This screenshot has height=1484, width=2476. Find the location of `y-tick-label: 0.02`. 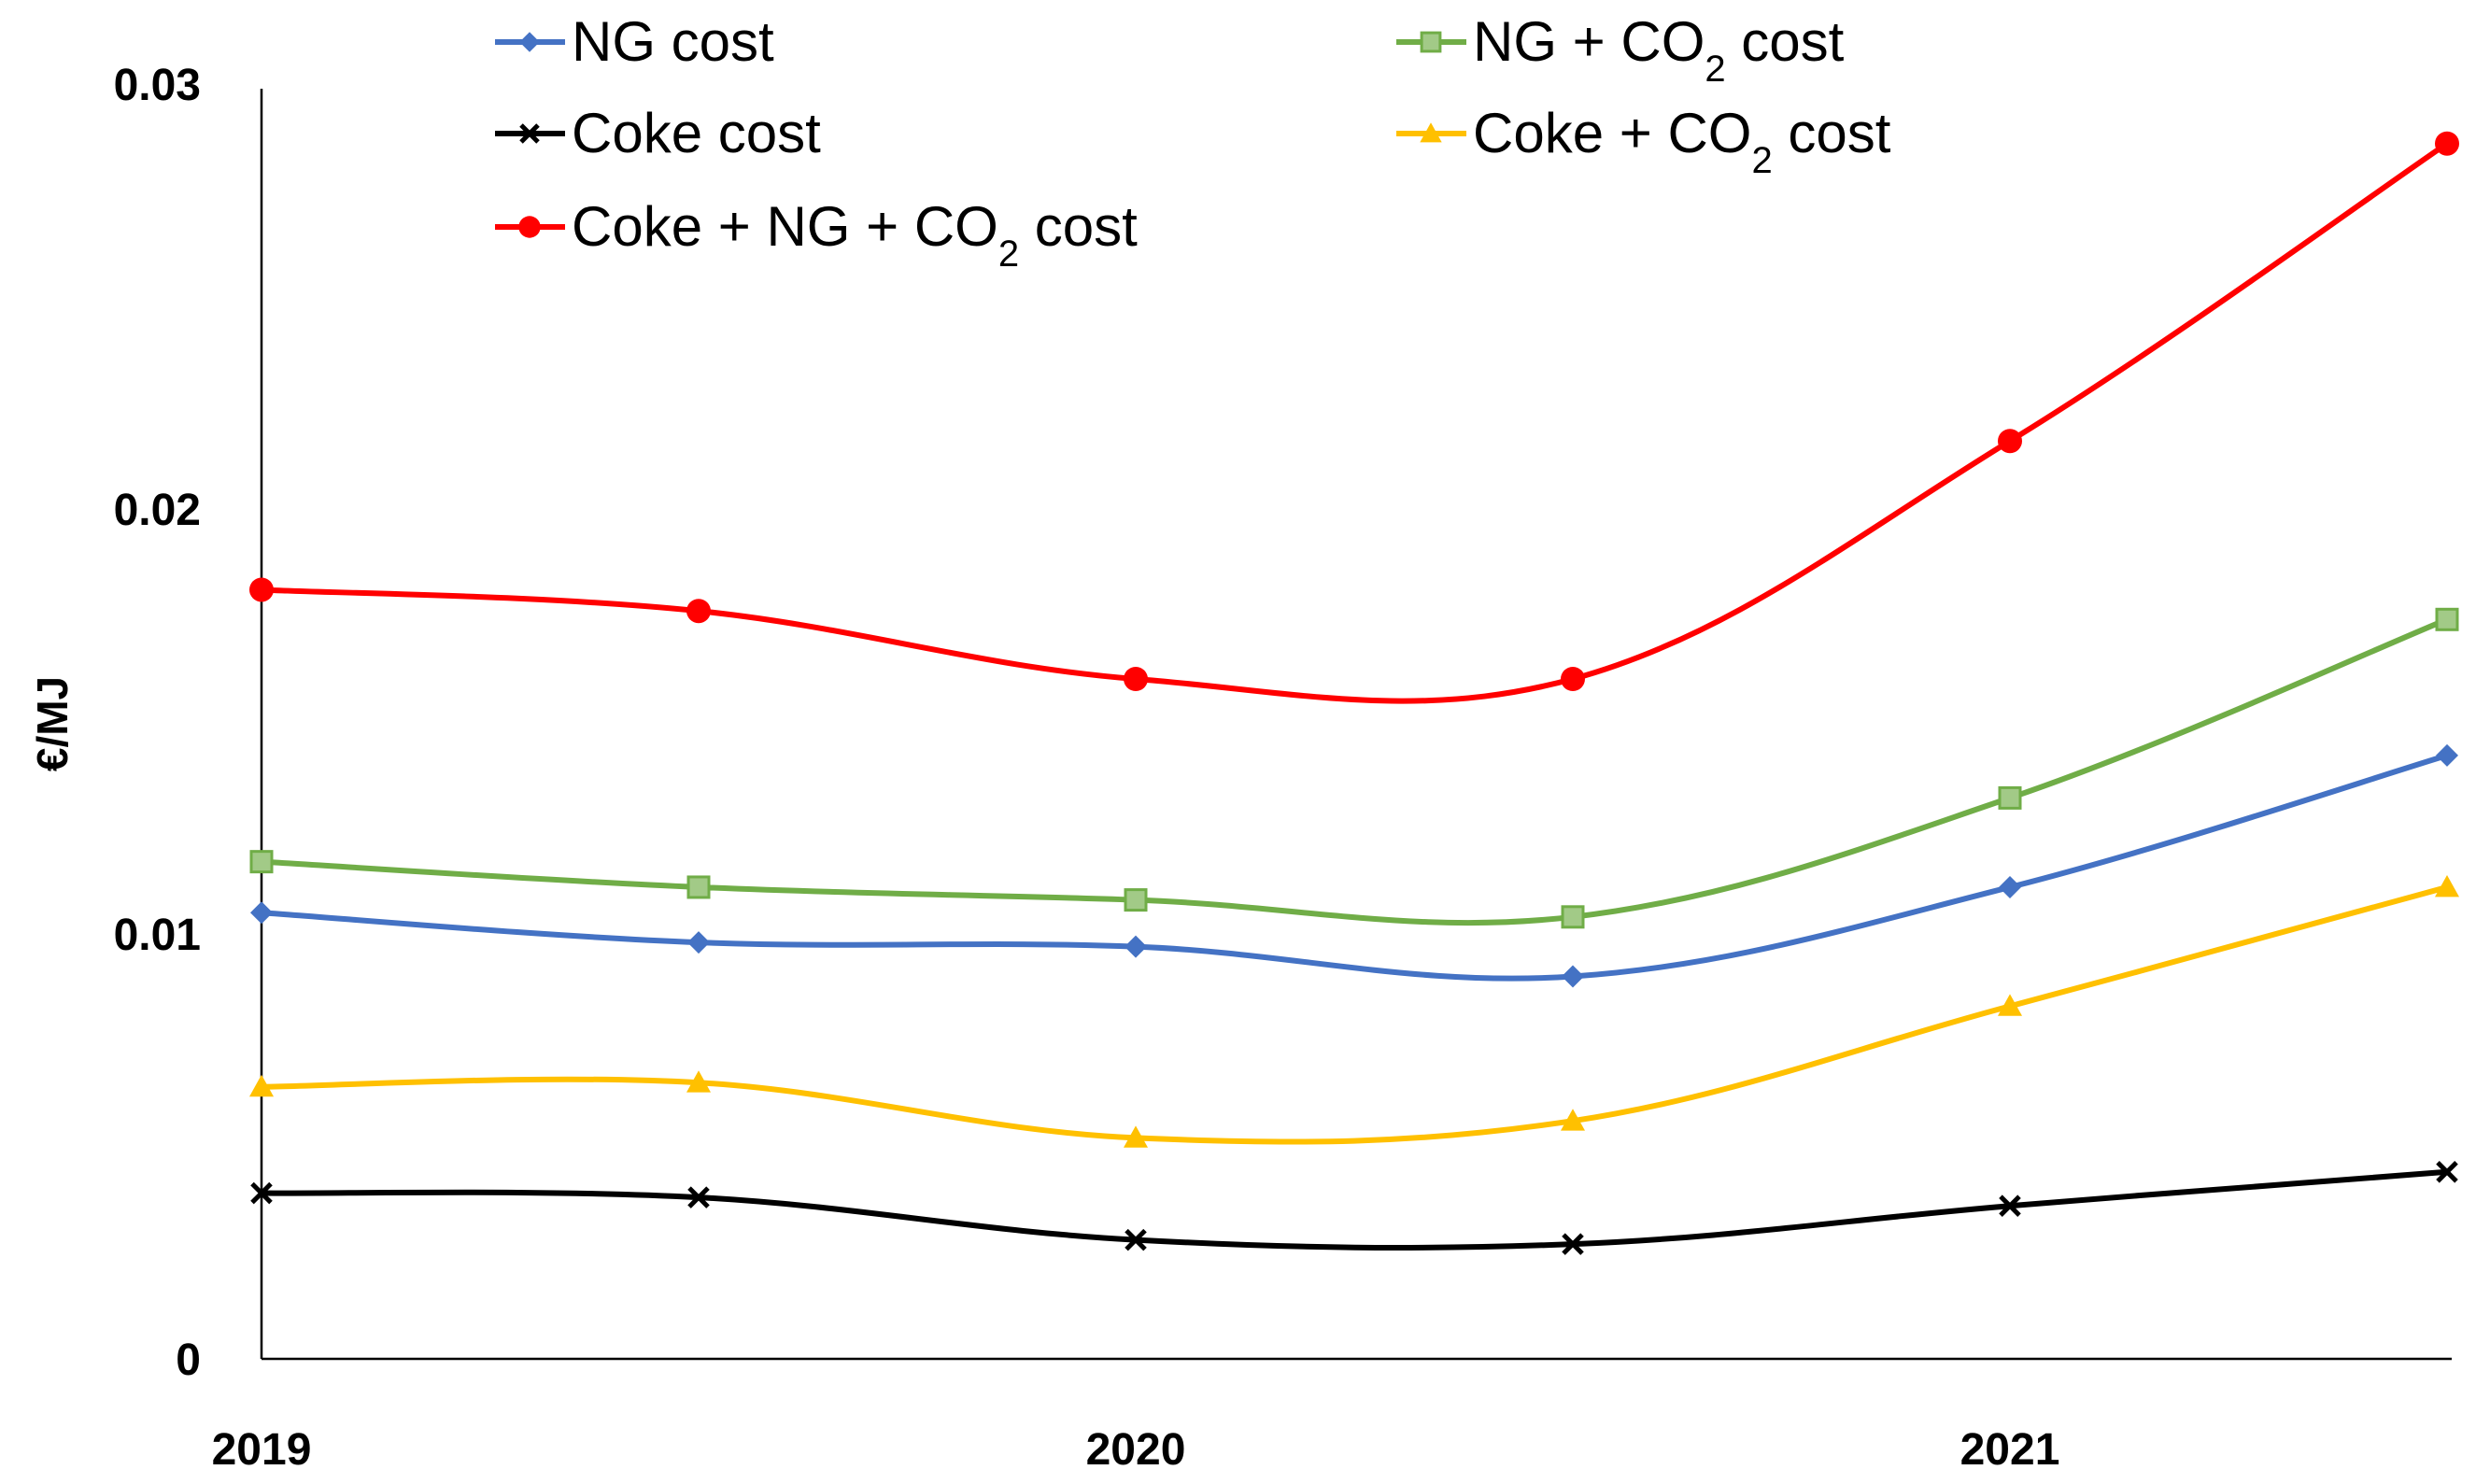

y-tick-label: 0.02 is located at coordinates (157, 510).